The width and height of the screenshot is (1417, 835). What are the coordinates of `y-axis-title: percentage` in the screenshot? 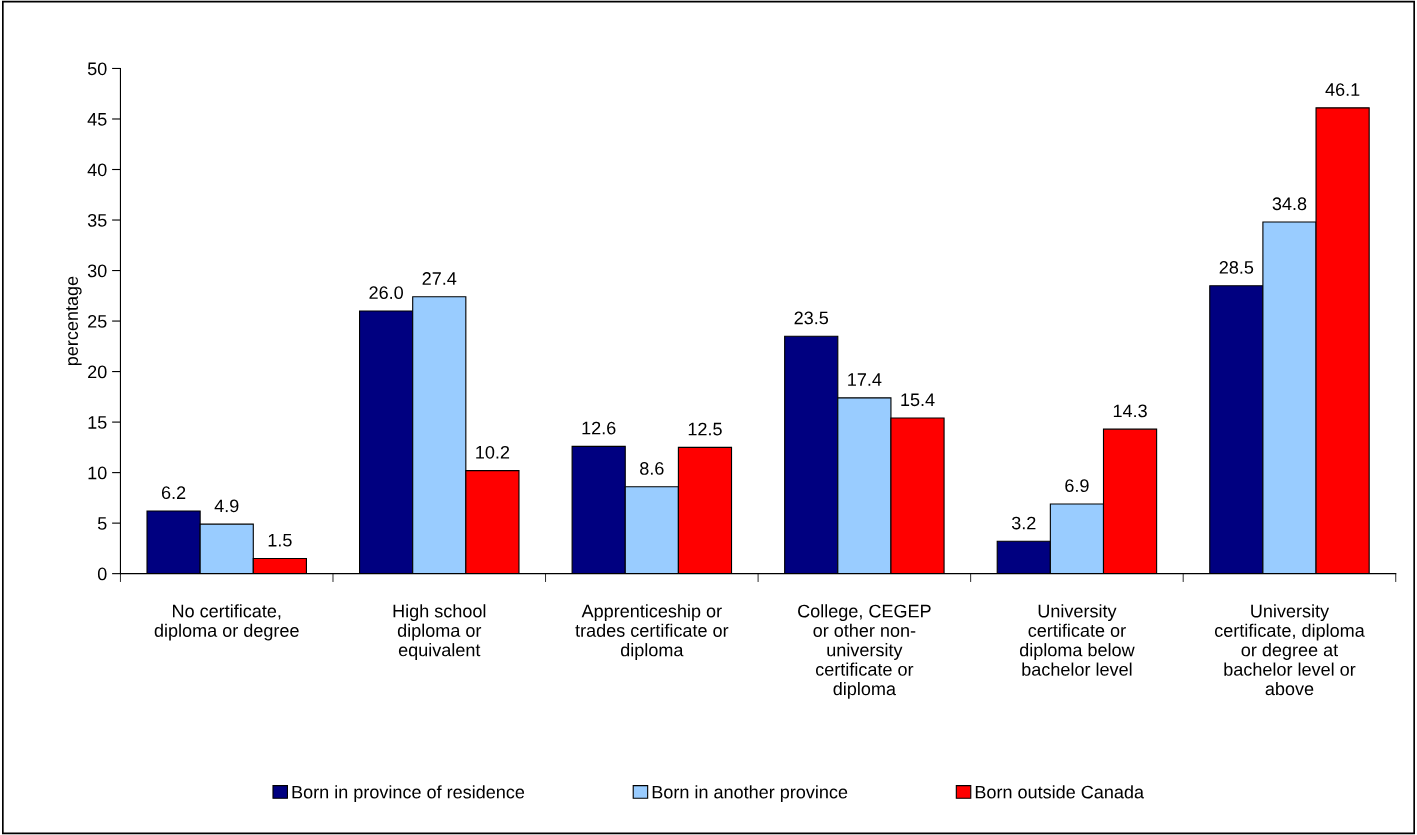 It's located at (74, 321).